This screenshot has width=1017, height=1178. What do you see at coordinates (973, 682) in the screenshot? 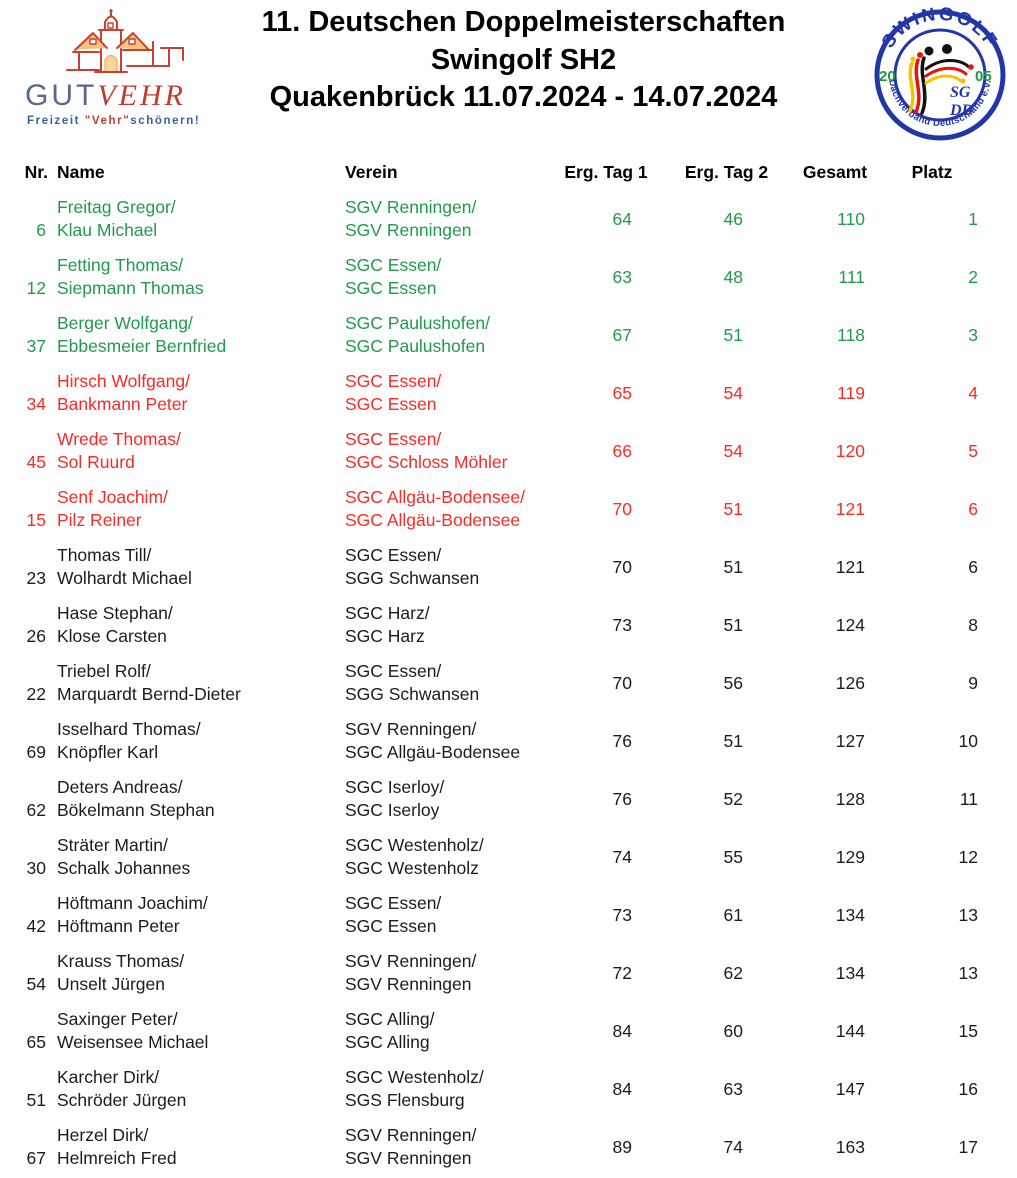
I see `rank: 9` at bounding box center [973, 682].